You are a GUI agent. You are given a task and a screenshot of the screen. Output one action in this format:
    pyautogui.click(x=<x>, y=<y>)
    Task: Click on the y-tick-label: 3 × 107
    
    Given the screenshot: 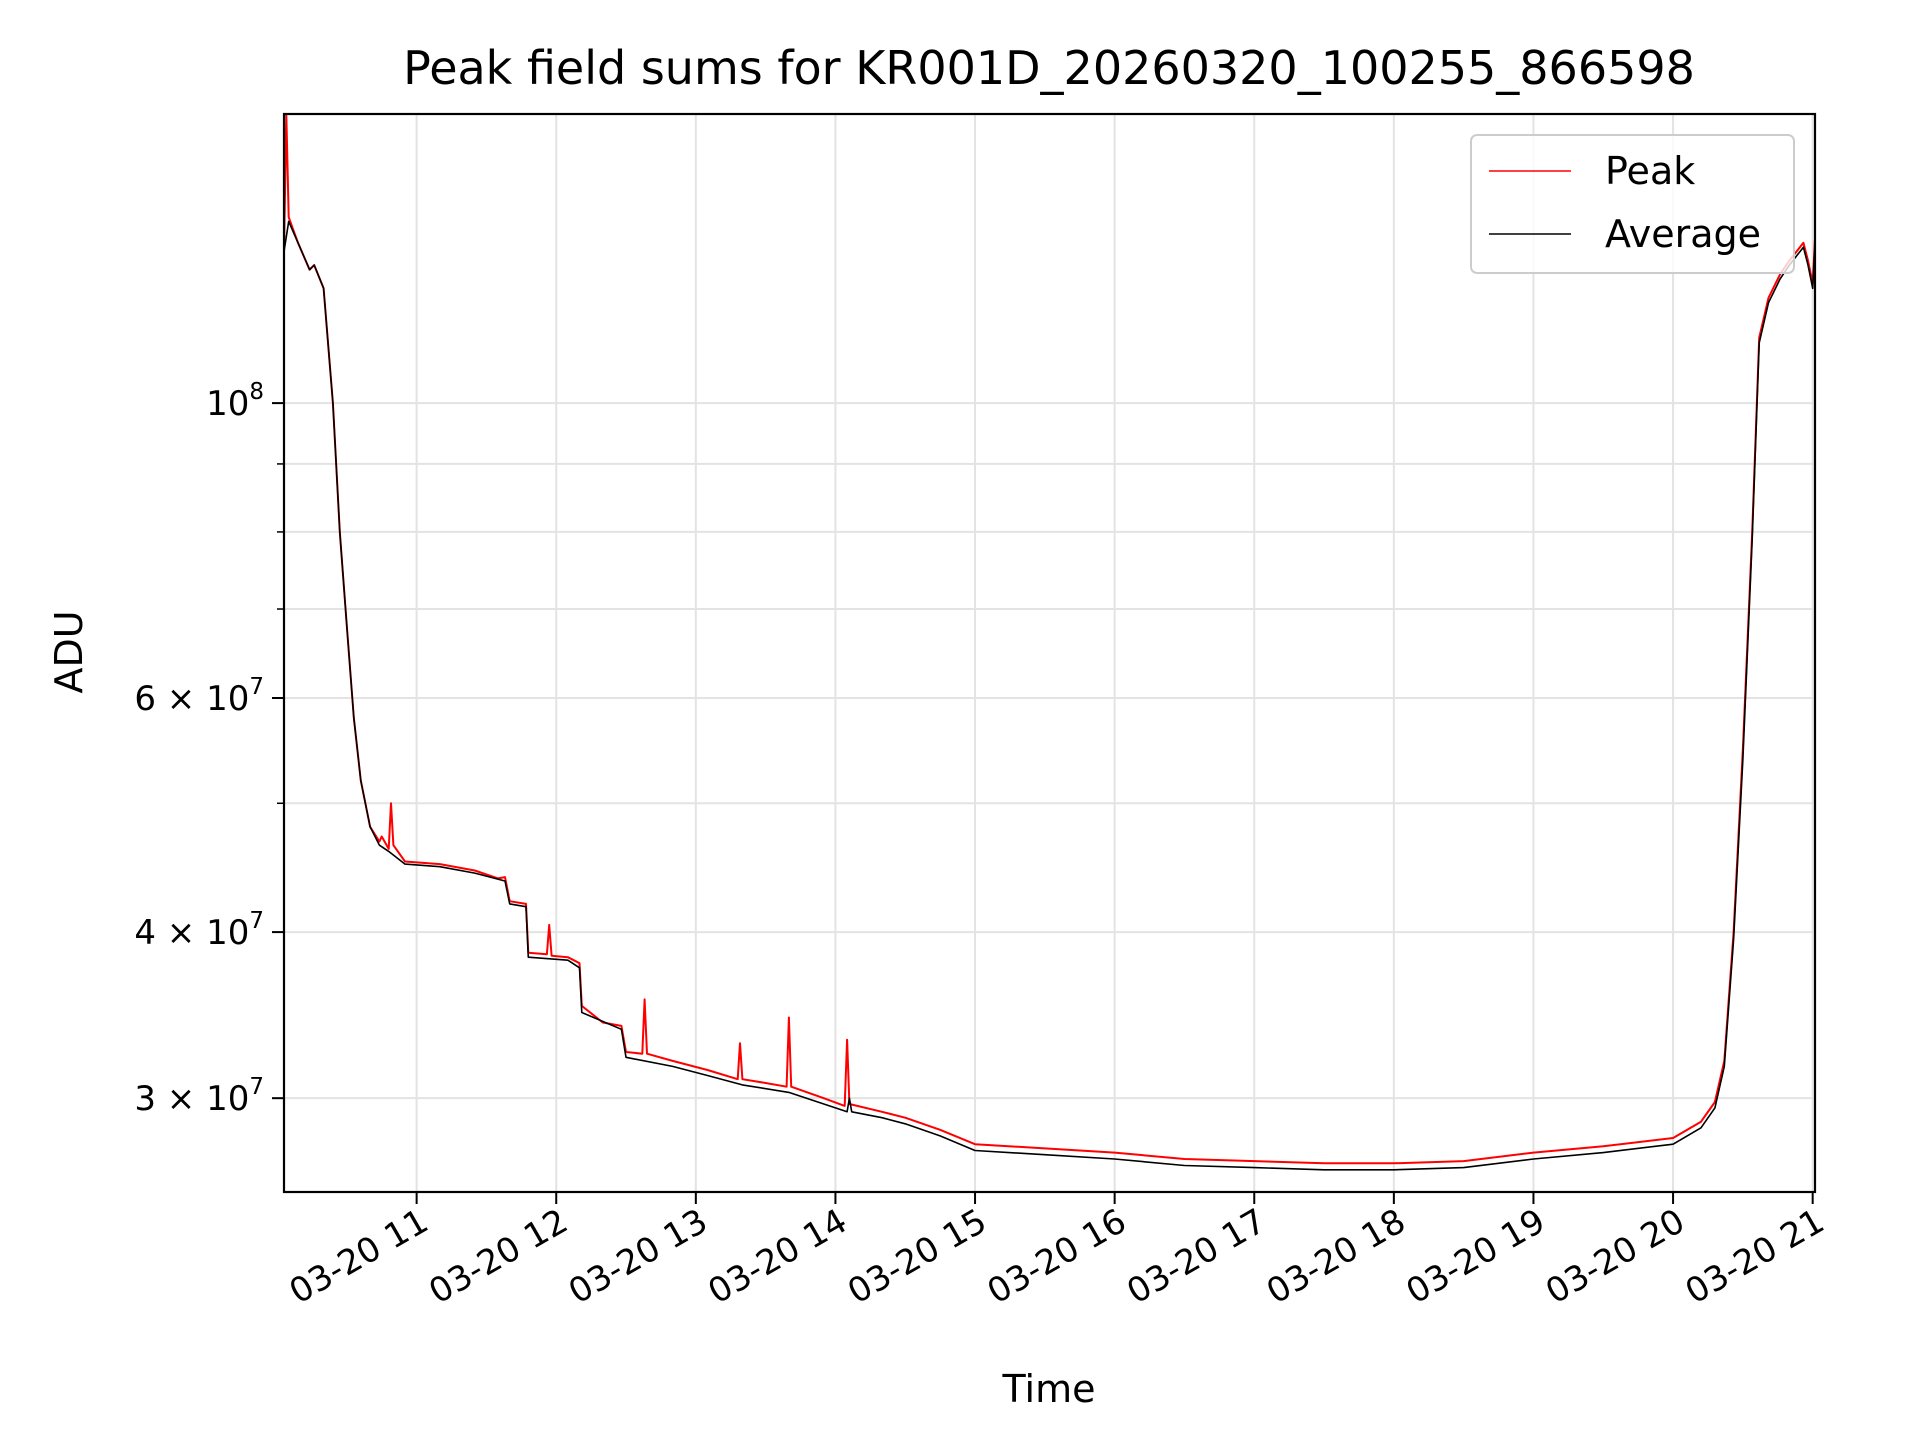 What is the action you would take?
    pyautogui.click(x=199, y=1096)
    